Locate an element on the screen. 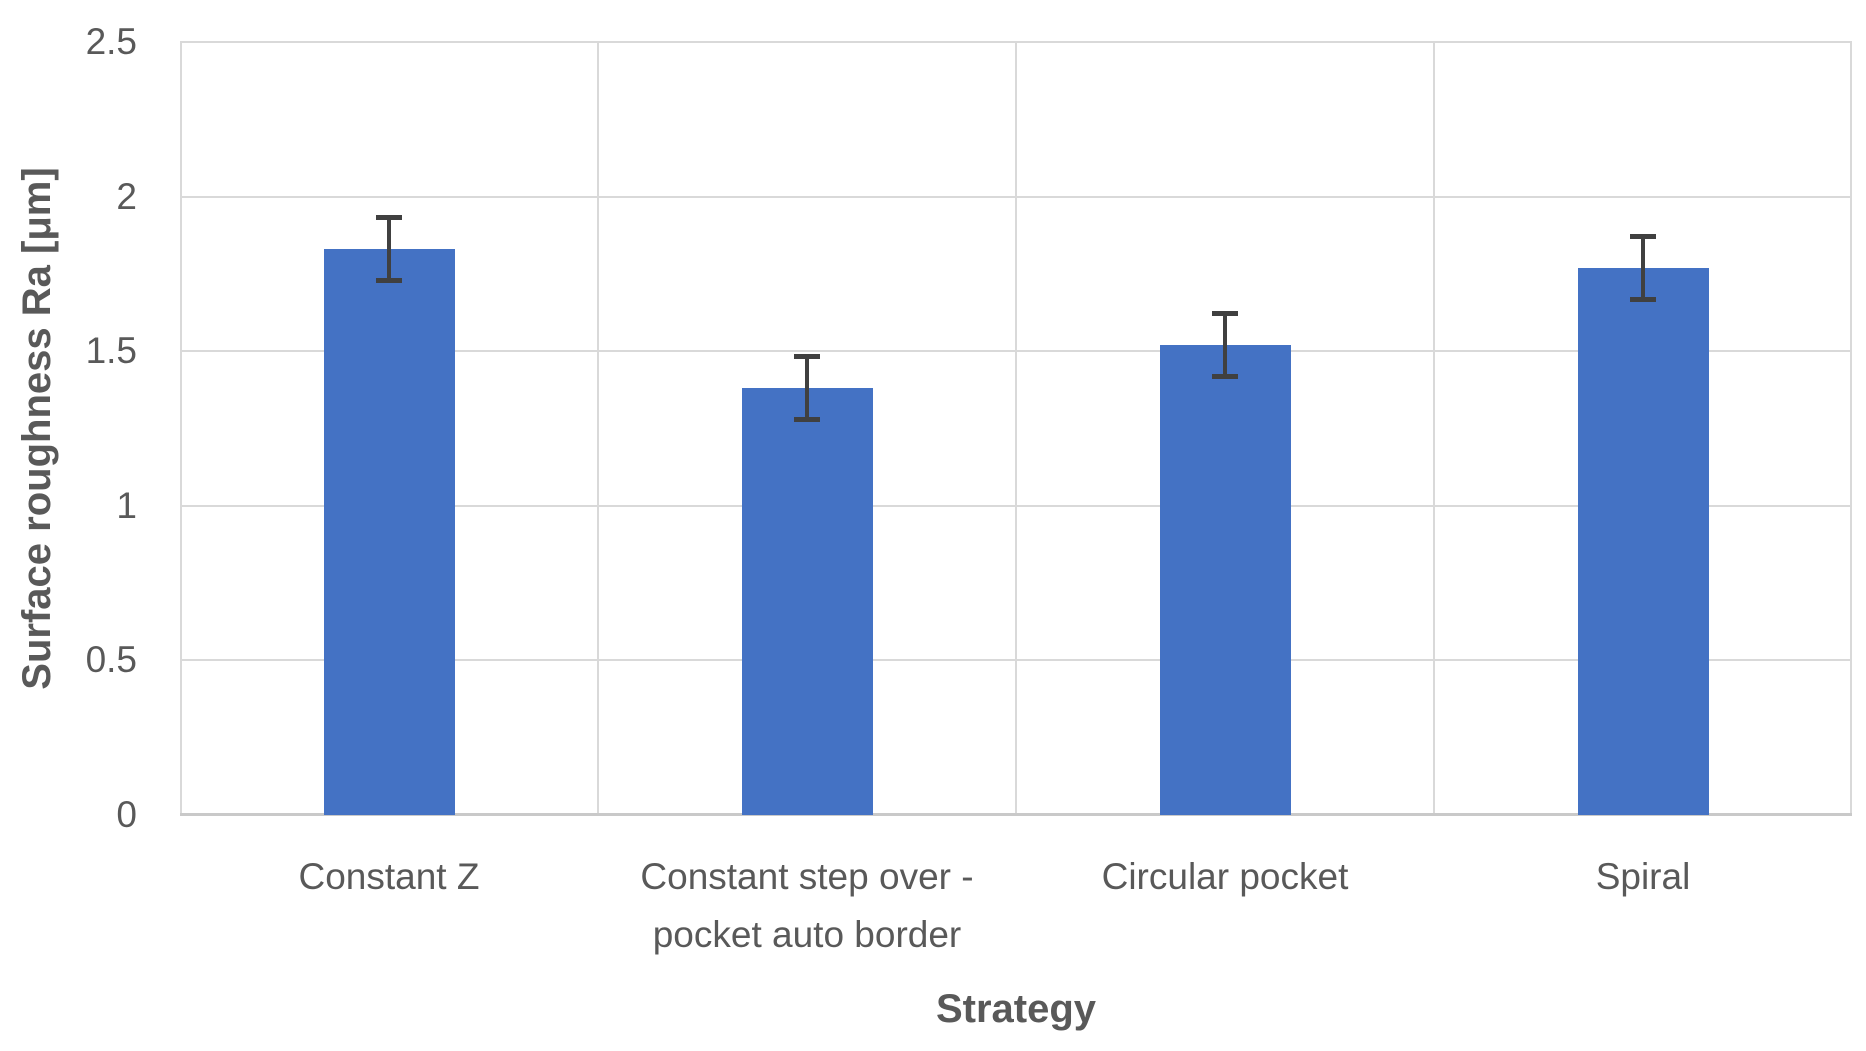  y-tick-label: 0 is located at coordinates (126, 814).